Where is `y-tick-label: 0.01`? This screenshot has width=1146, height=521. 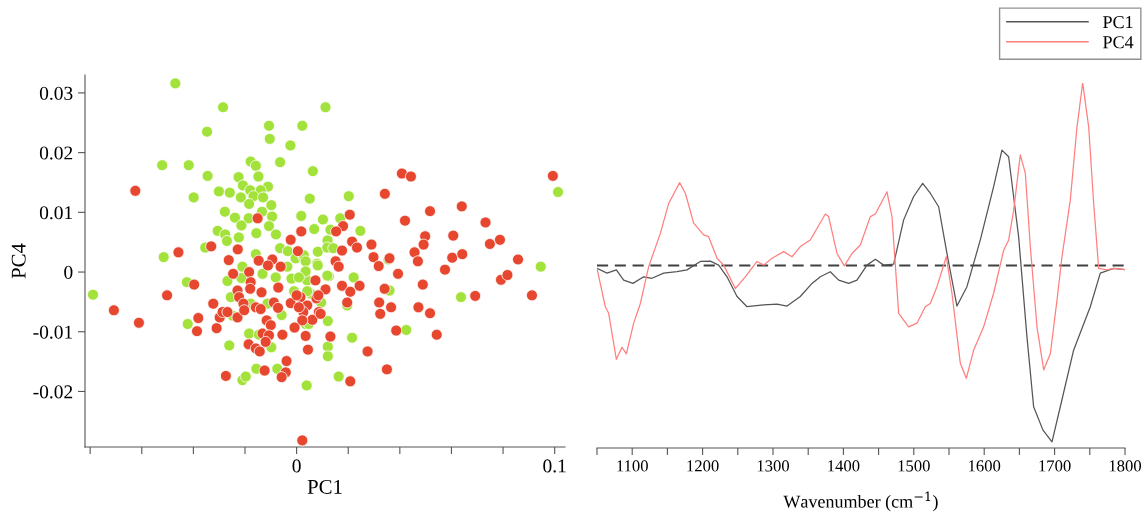 y-tick-label: 0.01 is located at coordinates (56, 213).